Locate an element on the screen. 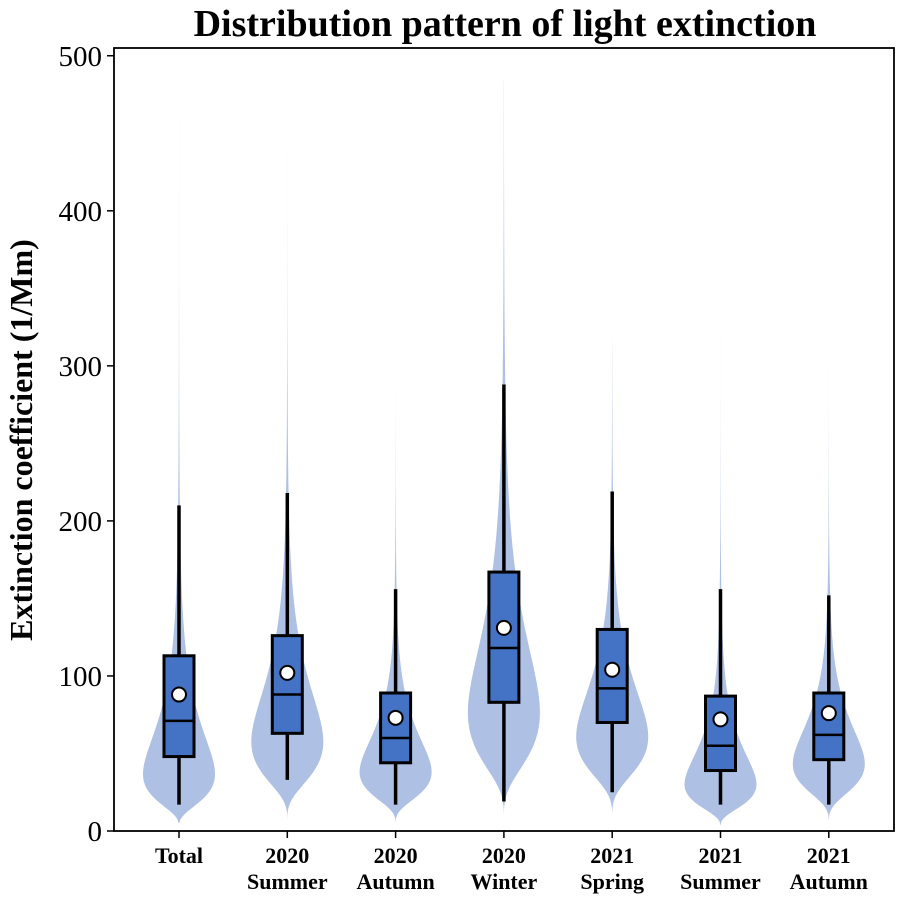 The width and height of the screenshot is (900, 900). x-tick-label-6: 2021 is located at coordinates (829, 855).